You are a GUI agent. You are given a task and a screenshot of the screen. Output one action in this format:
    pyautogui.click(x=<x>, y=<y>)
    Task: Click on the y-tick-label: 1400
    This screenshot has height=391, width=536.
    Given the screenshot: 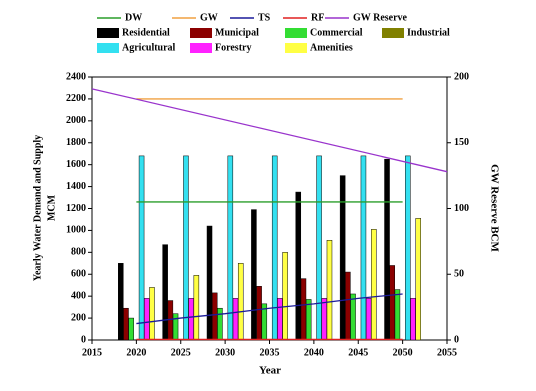 What is the action you would take?
    pyautogui.click(x=76, y=186)
    